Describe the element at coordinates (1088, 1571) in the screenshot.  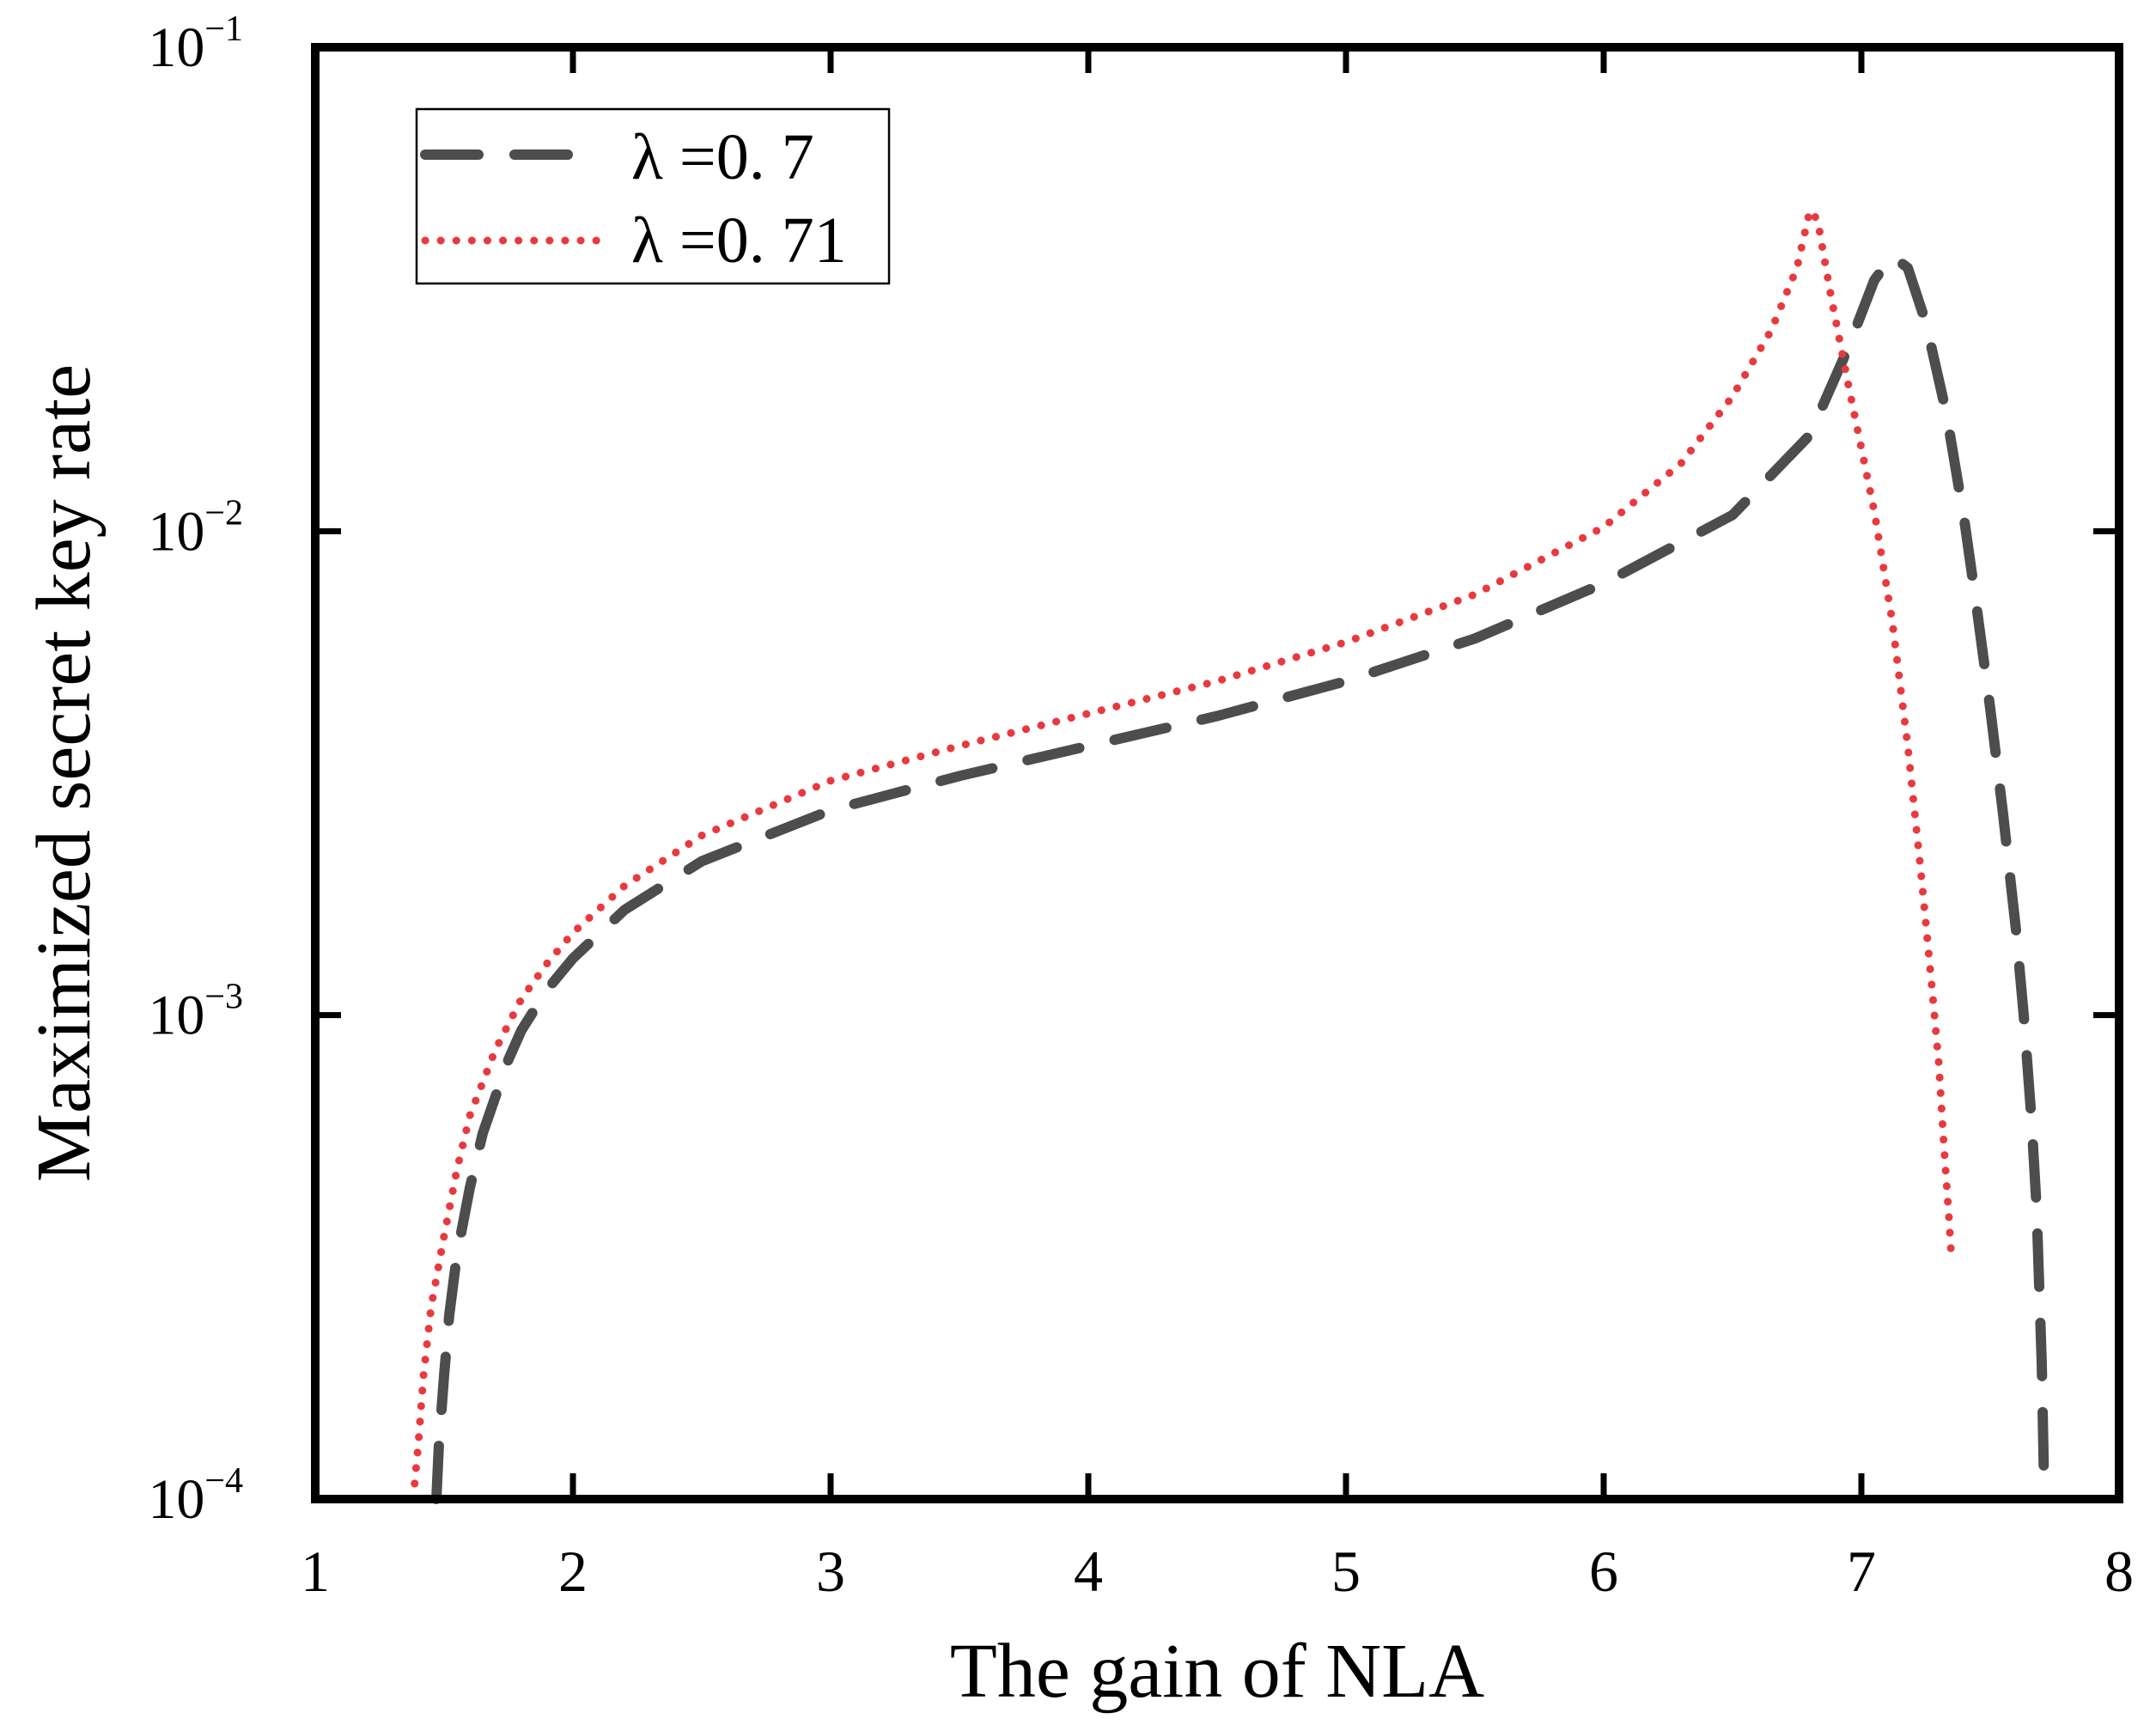
I see `x-tick-label-3: 4` at that location.